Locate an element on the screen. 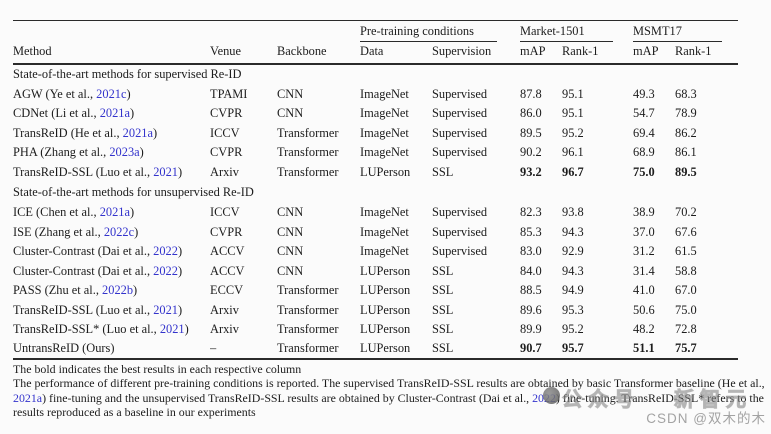 The image size is (771, 434). group-market-1501: Market-1501 is located at coordinates (576, 31).